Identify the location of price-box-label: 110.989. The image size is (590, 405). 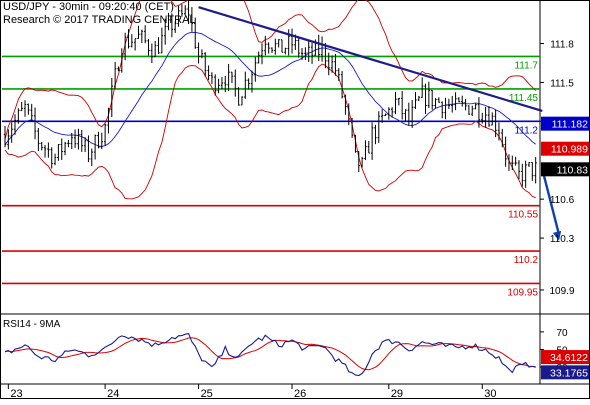
(569, 150).